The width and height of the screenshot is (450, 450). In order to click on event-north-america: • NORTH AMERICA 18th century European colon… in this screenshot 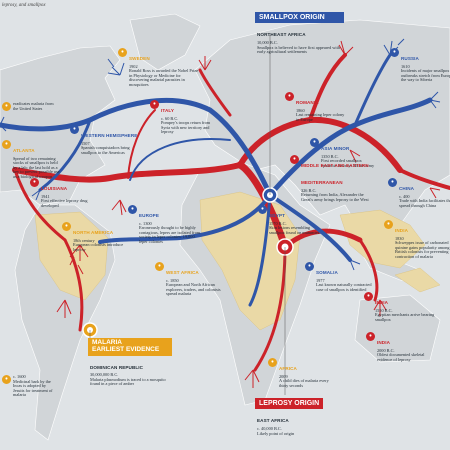, I will do `click(95, 237)`.